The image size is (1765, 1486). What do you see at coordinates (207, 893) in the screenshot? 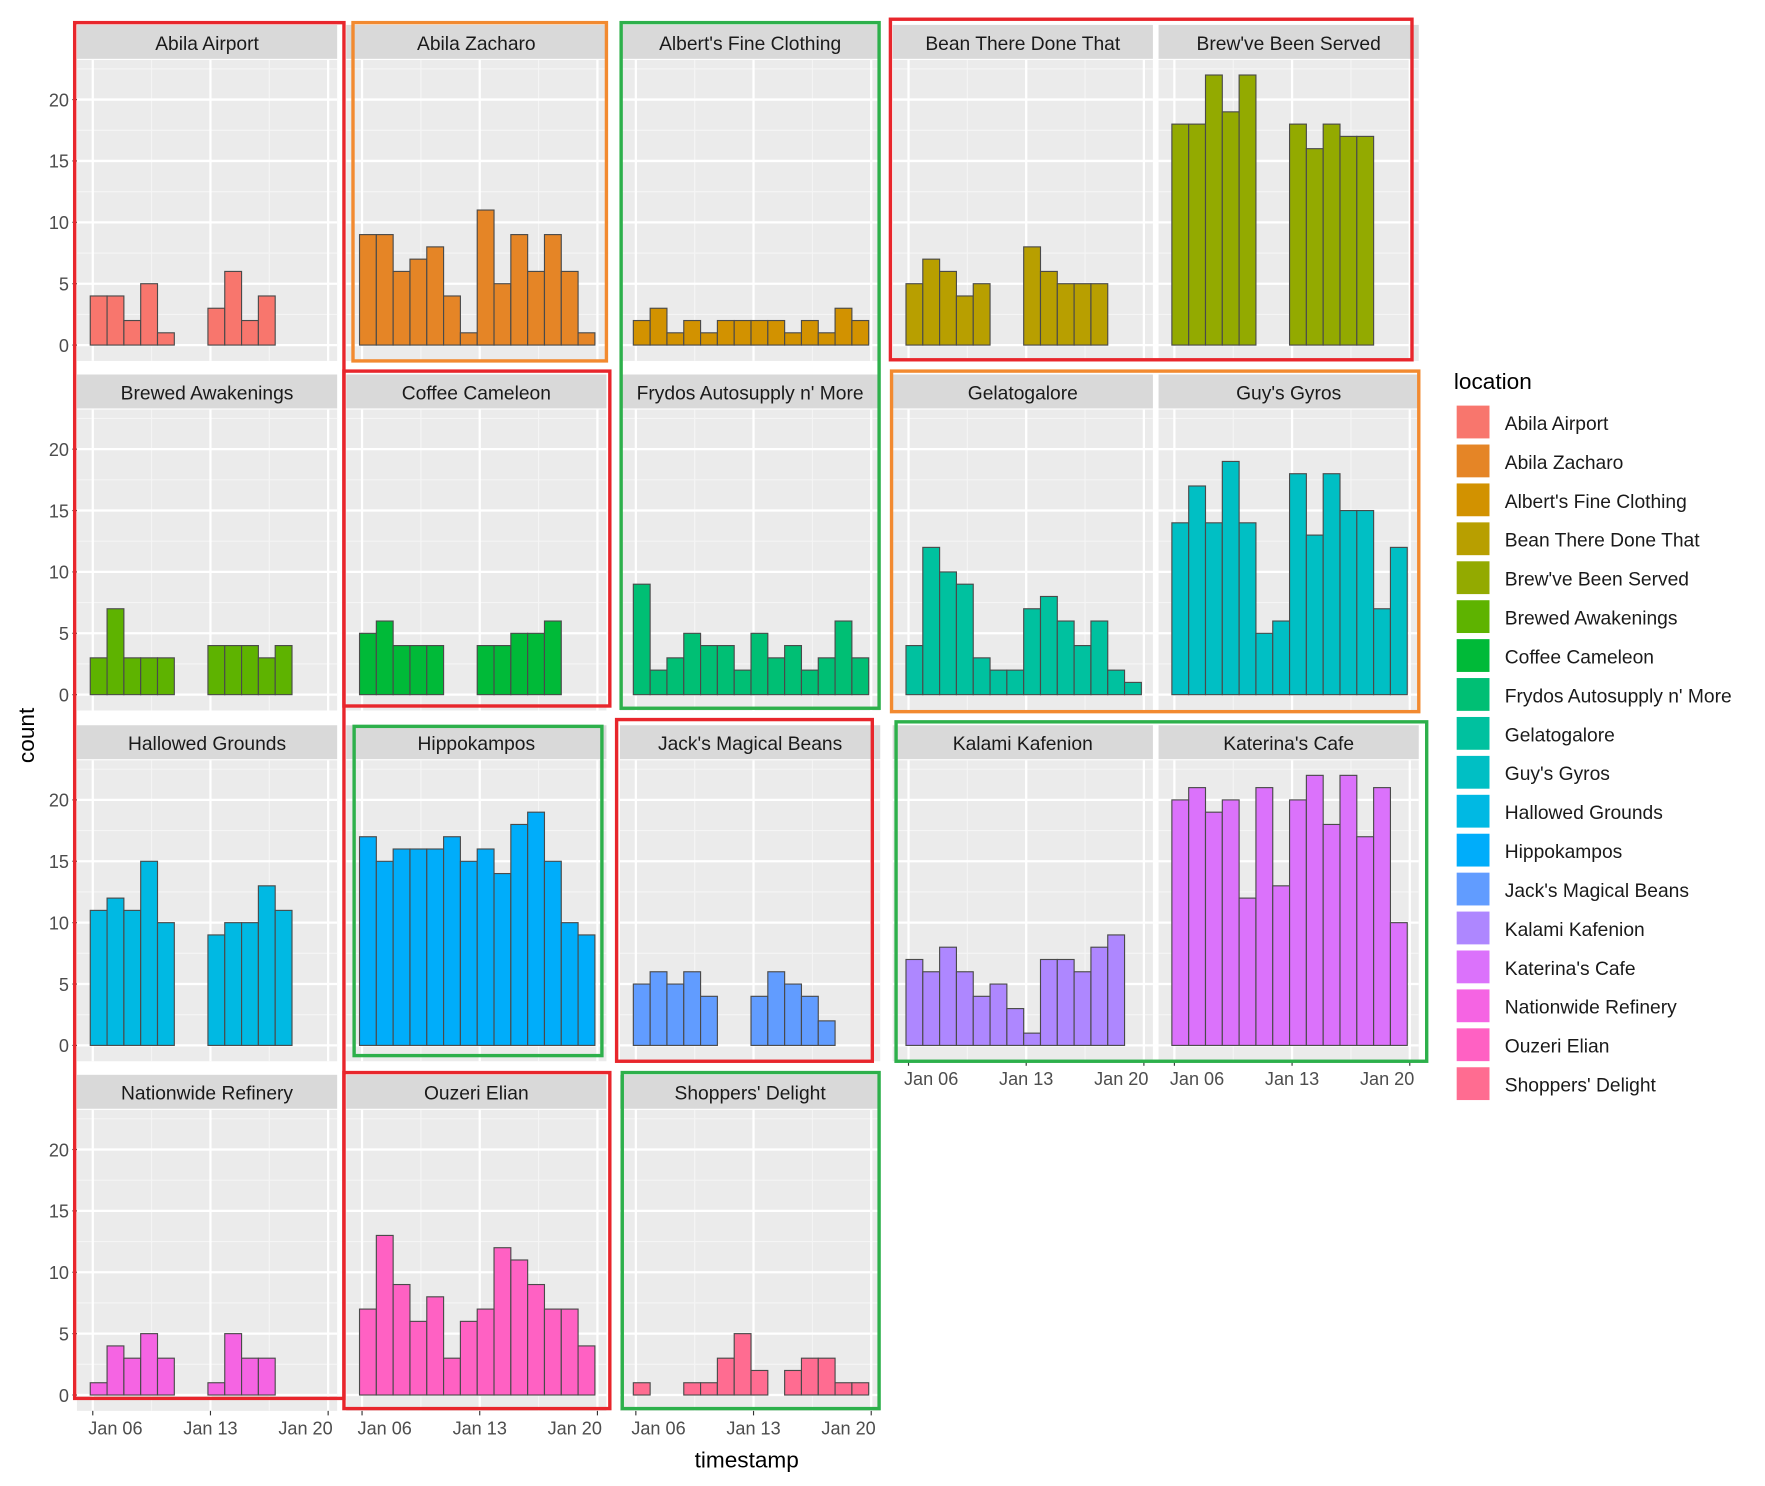
I see `facet-panel: Hallowed Grounds` at bounding box center [207, 893].